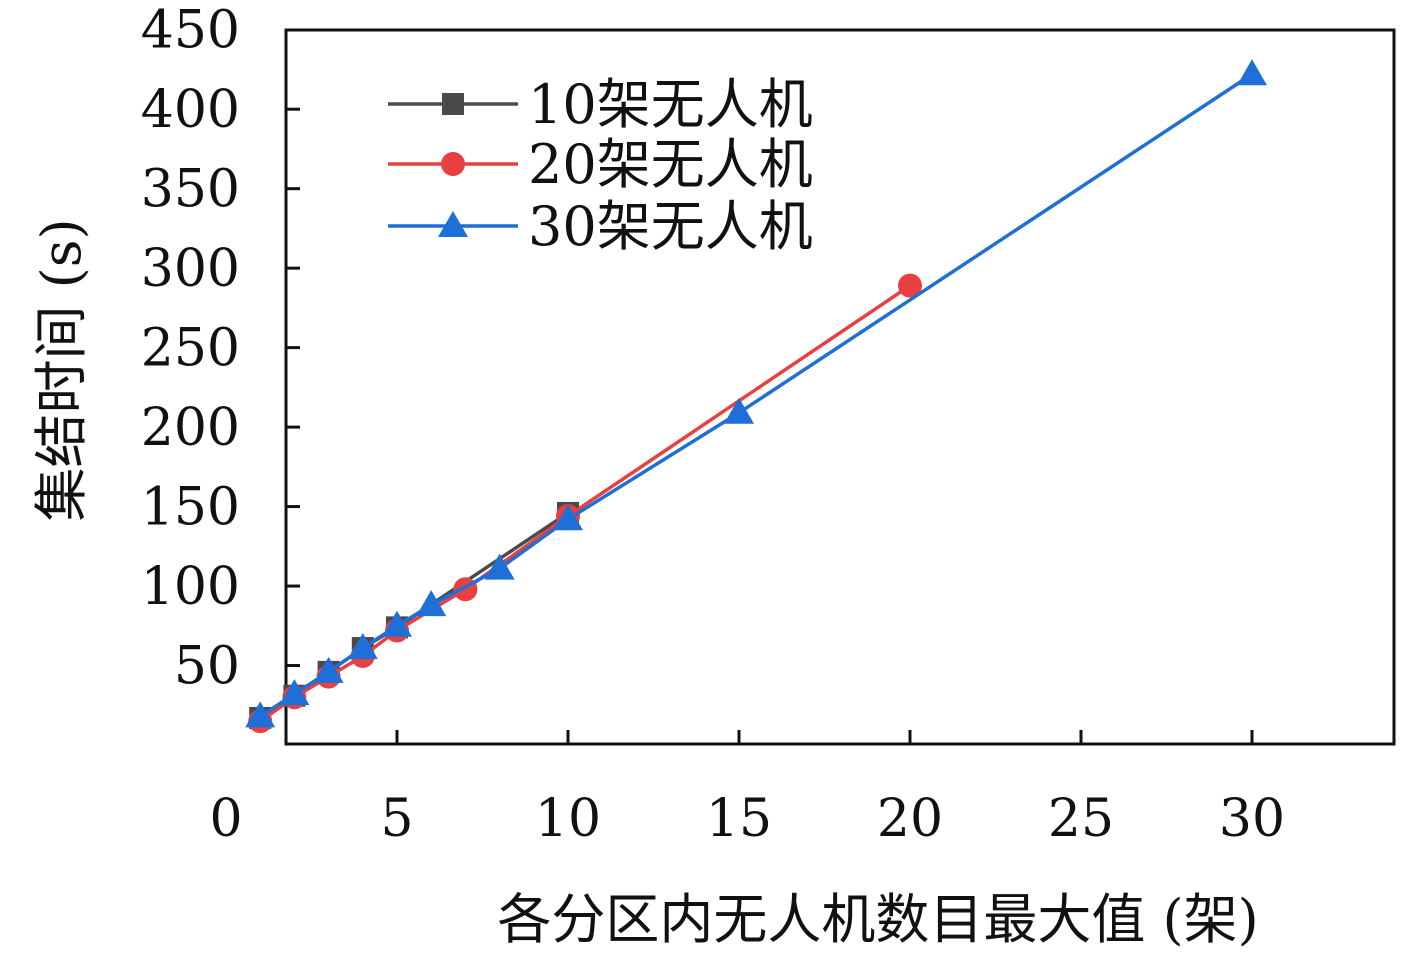 Image resolution: width=1417 pixels, height=964 pixels. Describe the element at coordinates (670, 104) in the screenshot. I see `legend-label: 10架无人机` at that location.